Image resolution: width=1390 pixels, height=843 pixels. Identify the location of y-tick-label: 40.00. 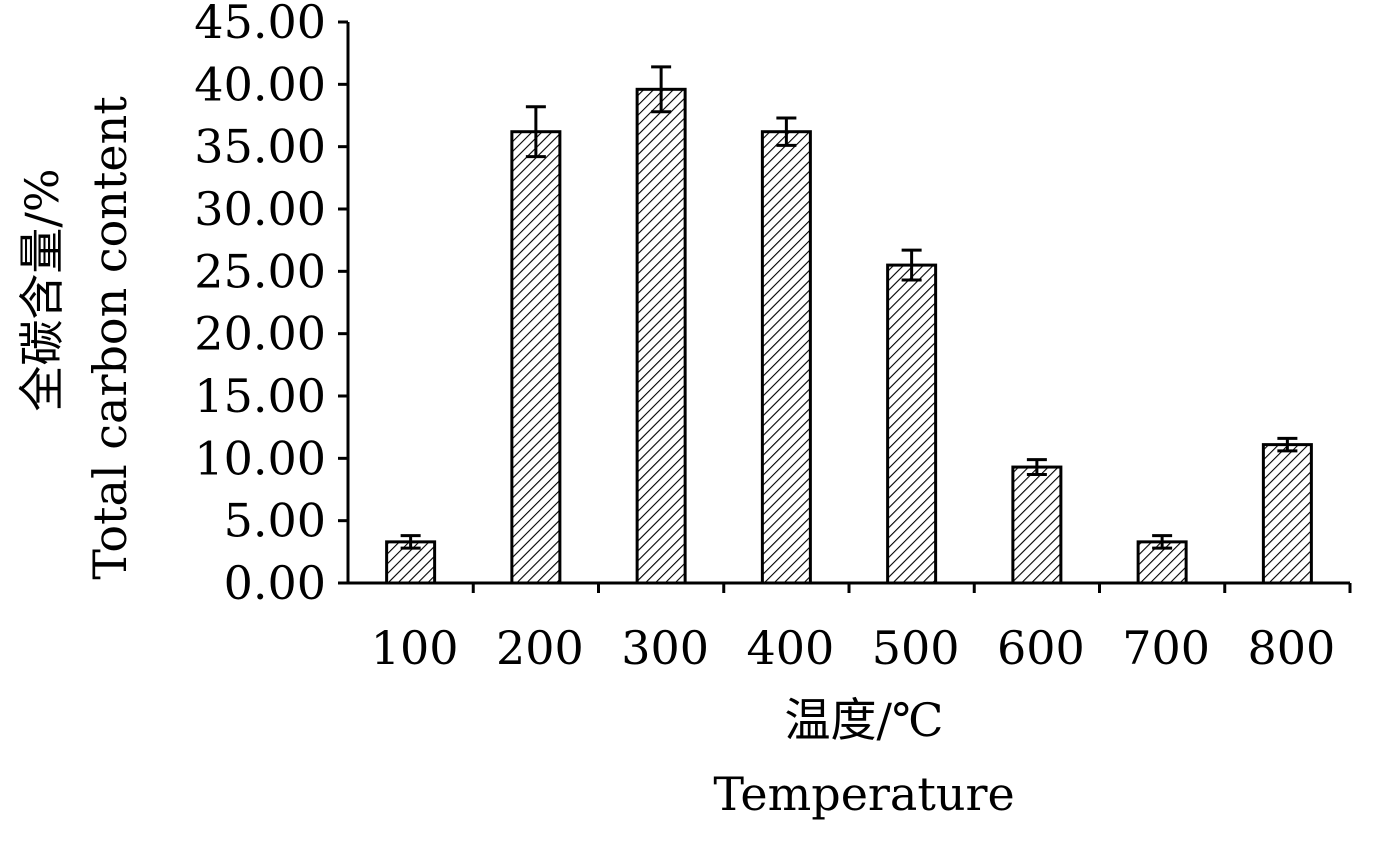
(260, 84).